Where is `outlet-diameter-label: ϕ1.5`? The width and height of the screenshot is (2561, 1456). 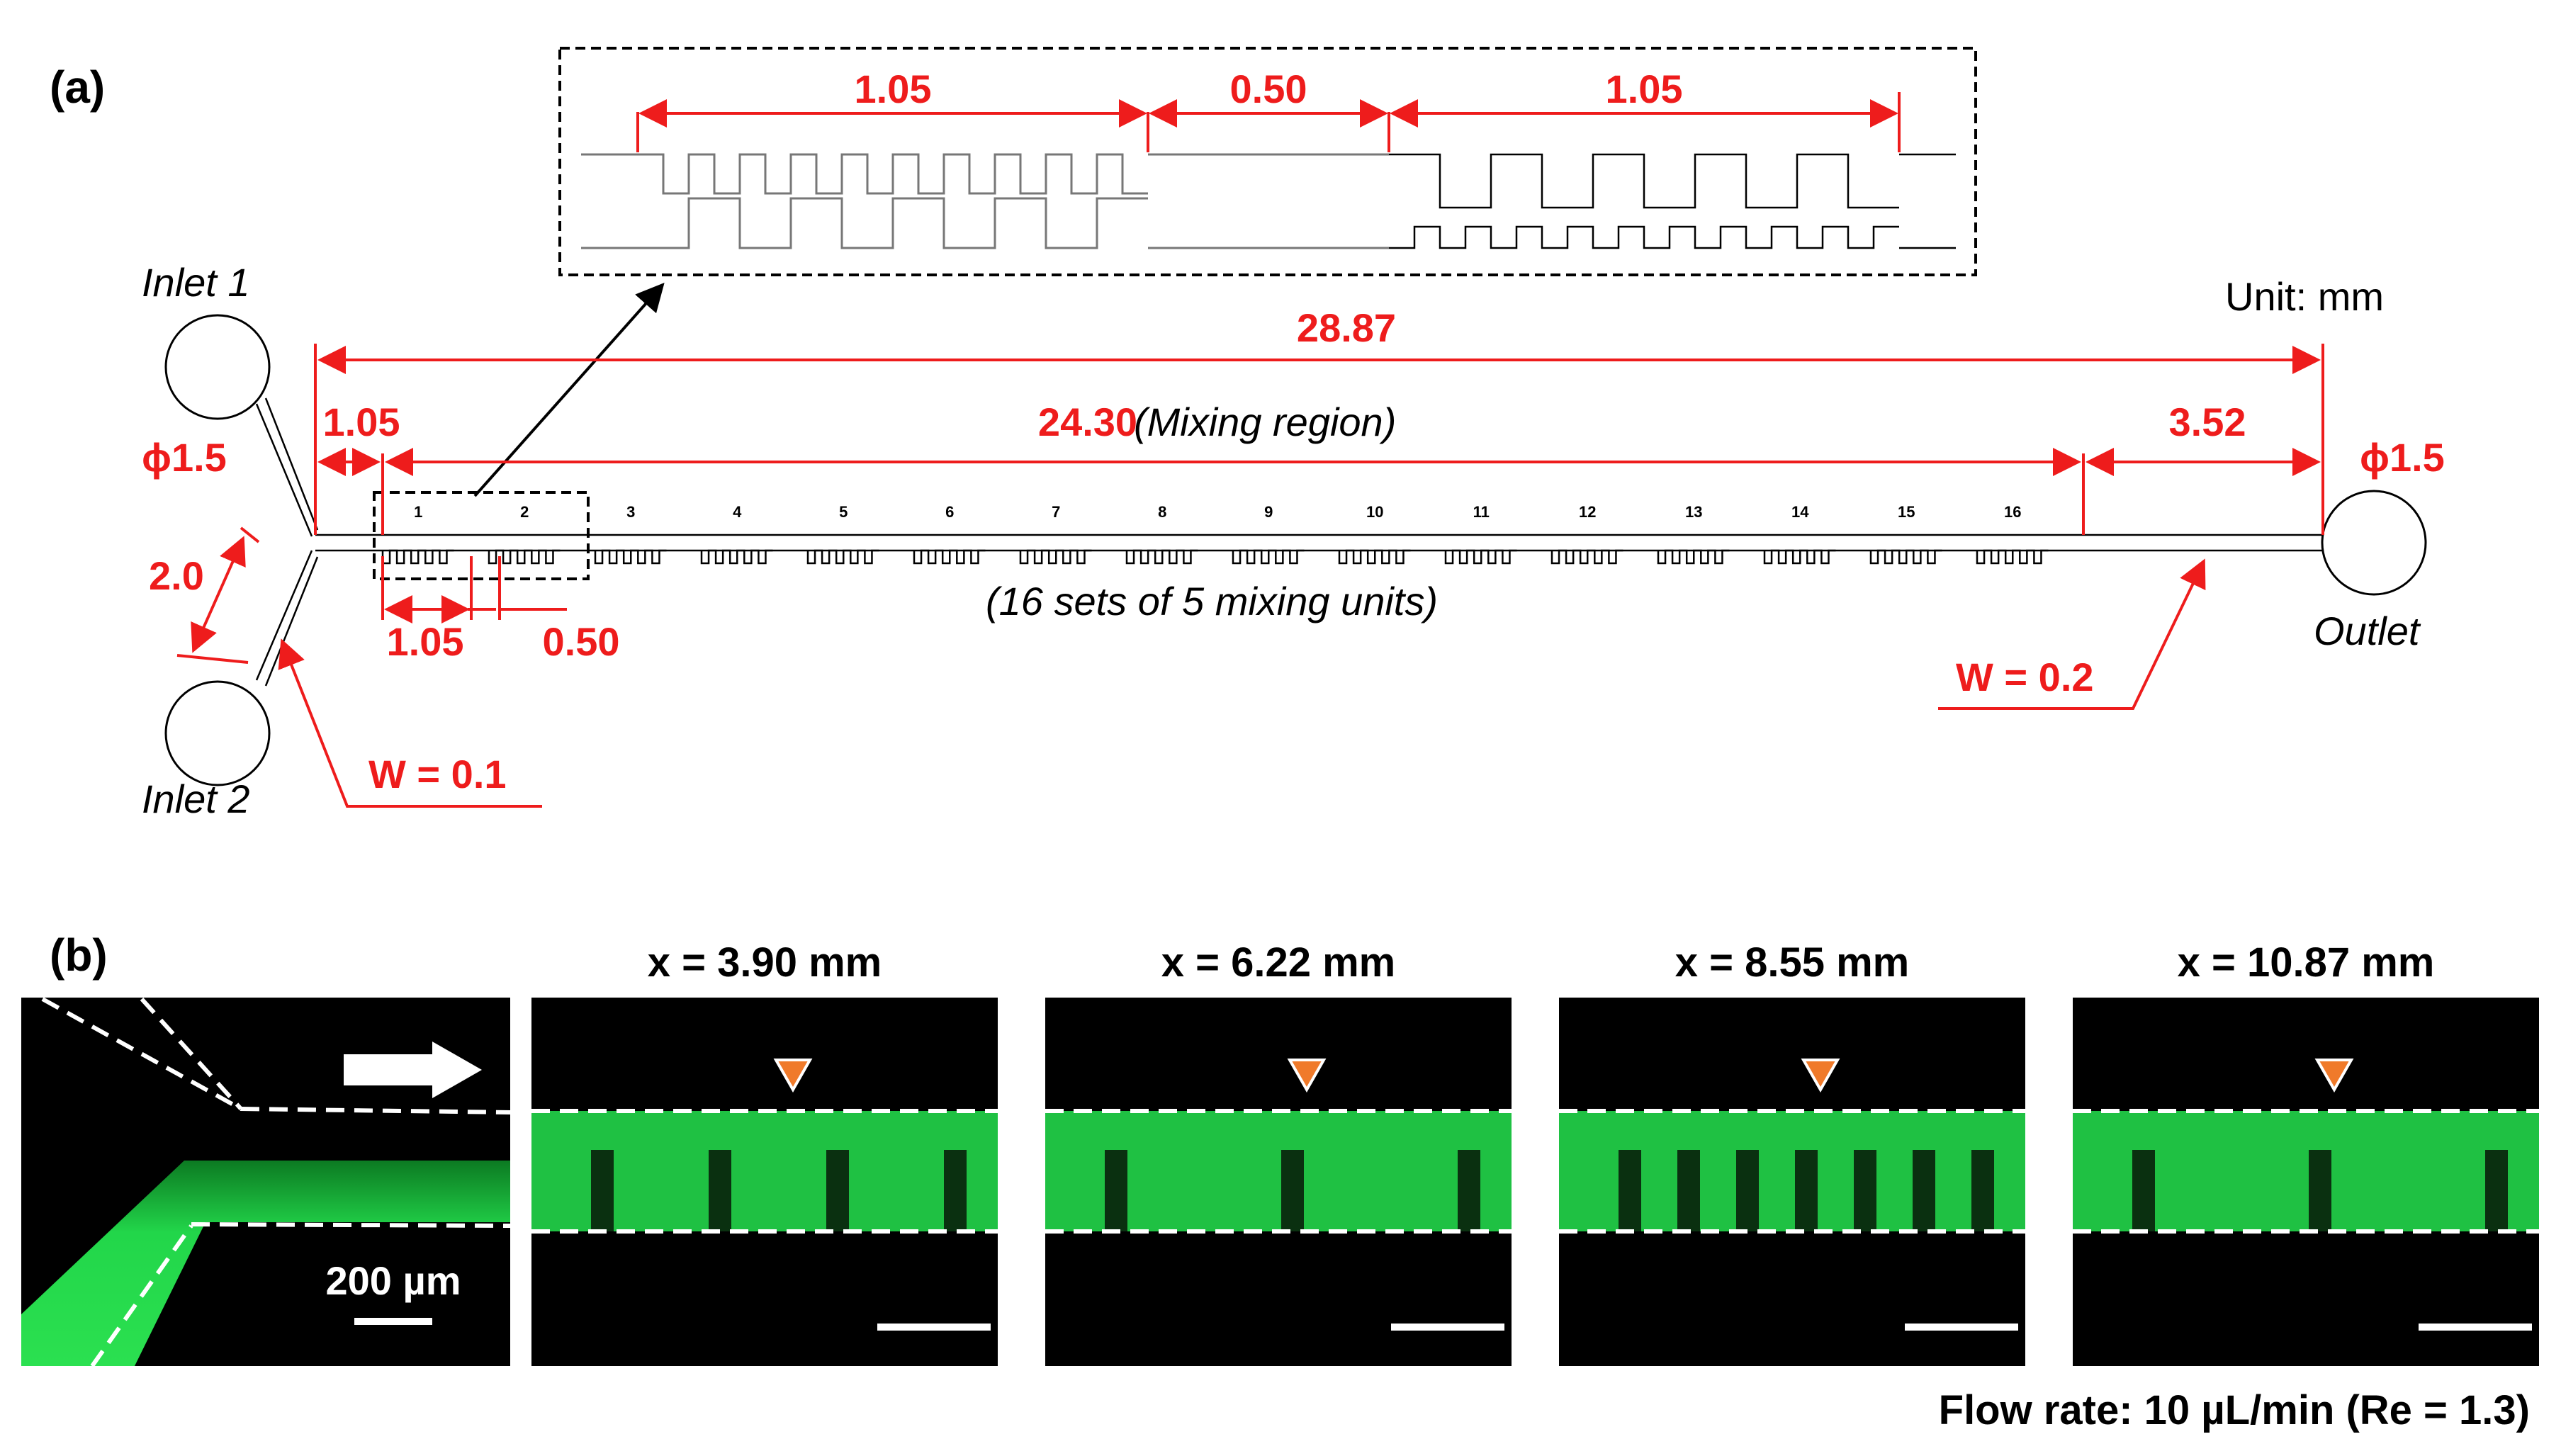
outlet-diameter-label: ϕ1.5 is located at coordinates (2402, 458).